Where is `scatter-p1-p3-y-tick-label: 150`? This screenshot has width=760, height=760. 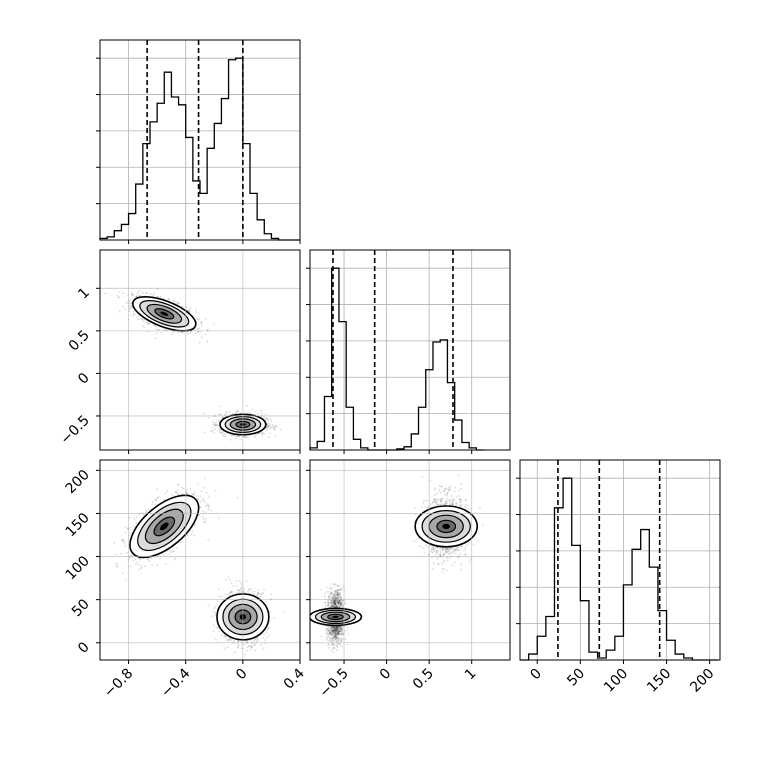 scatter-p1-p3-y-tick-label: 150 is located at coordinates (78, 525).